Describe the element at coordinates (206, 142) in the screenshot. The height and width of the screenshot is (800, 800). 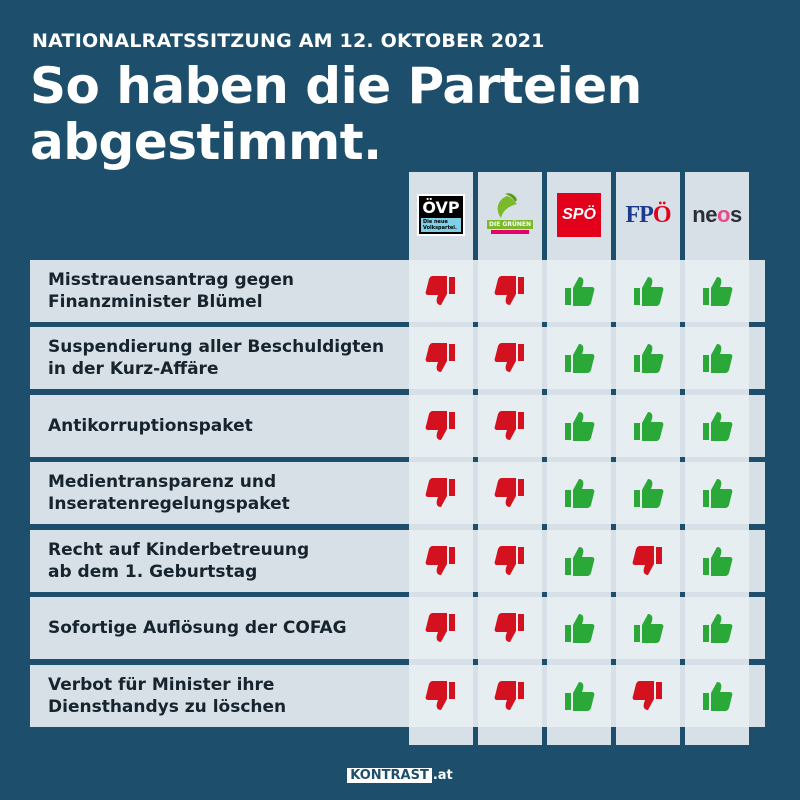
I see `title-line-2: abgestimmt.` at that location.